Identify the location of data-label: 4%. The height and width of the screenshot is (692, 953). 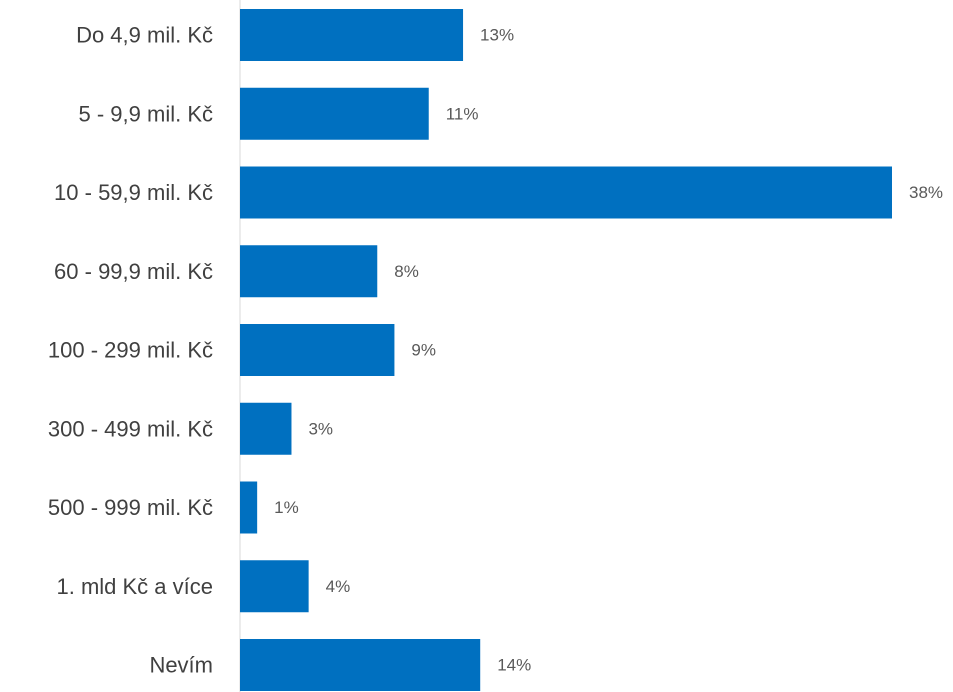
(338, 586).